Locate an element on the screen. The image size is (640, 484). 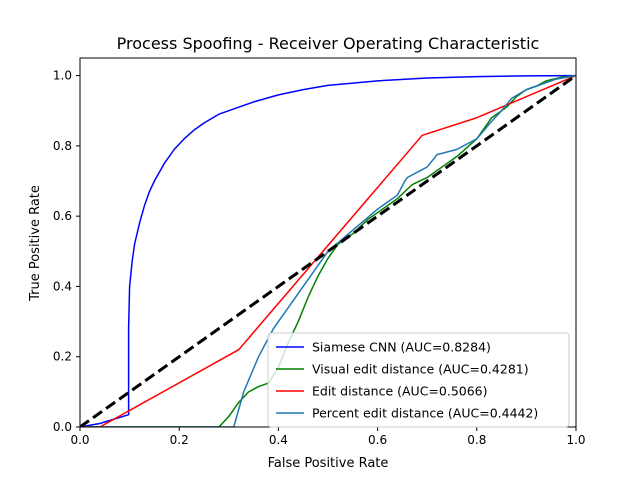
x-tick-label: 0.2 is located at coordinates (179, 440).